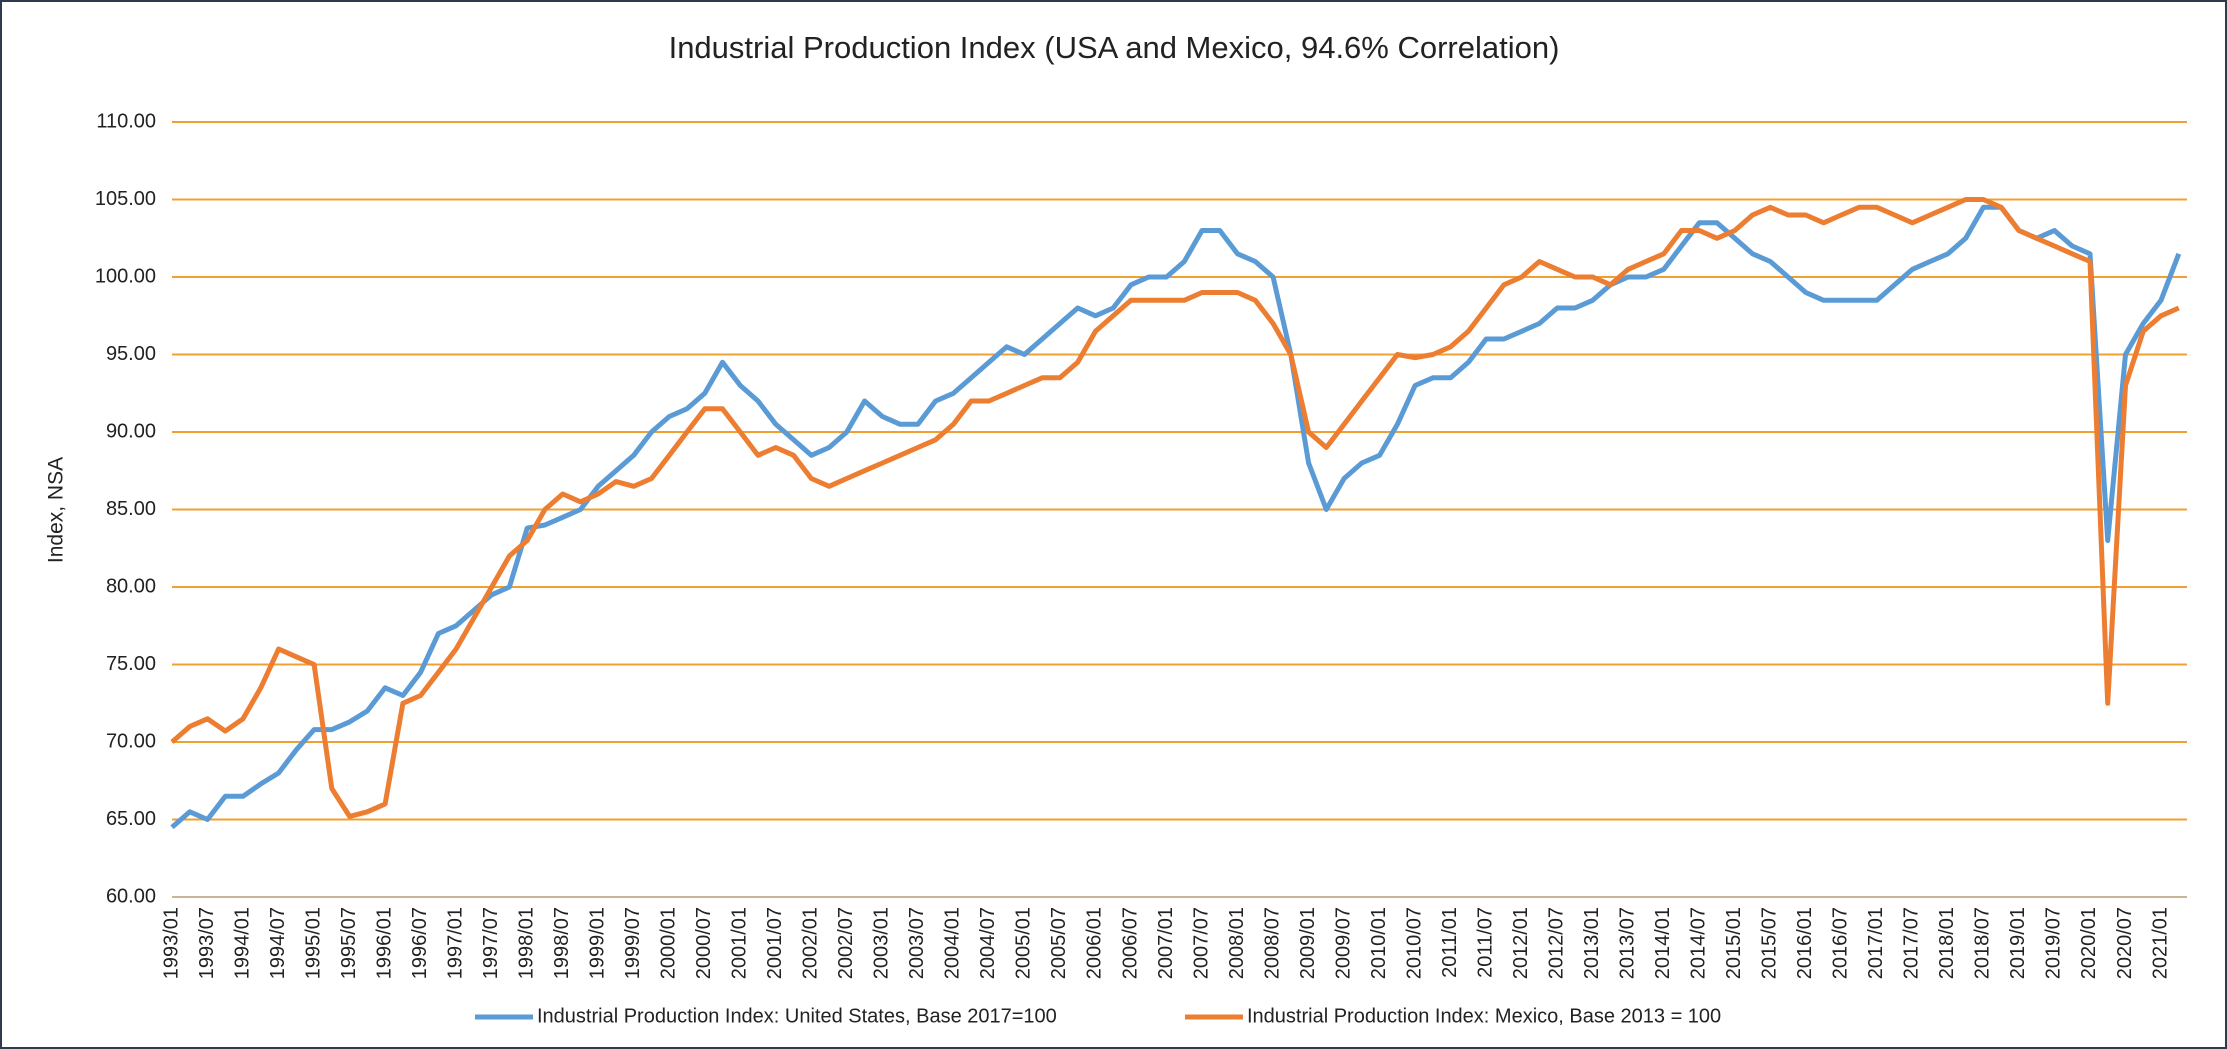  I want to click on y-tick-label: 105.00, so click(125, 199).